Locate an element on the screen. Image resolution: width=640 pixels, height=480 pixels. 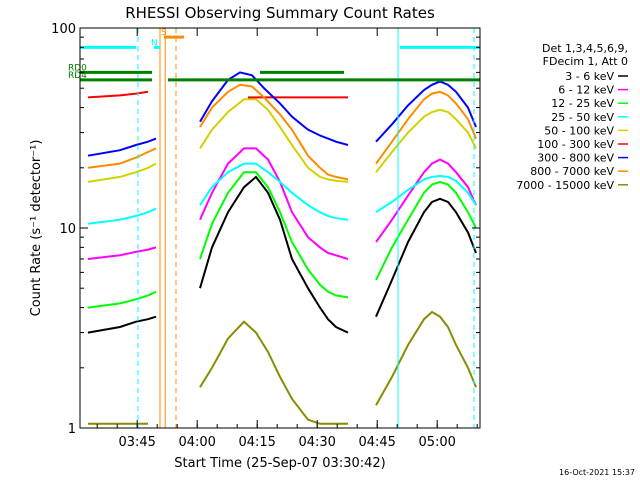
legend-label-25-50-kev: 25 - 50 keV is located at coordinates (582, 117).